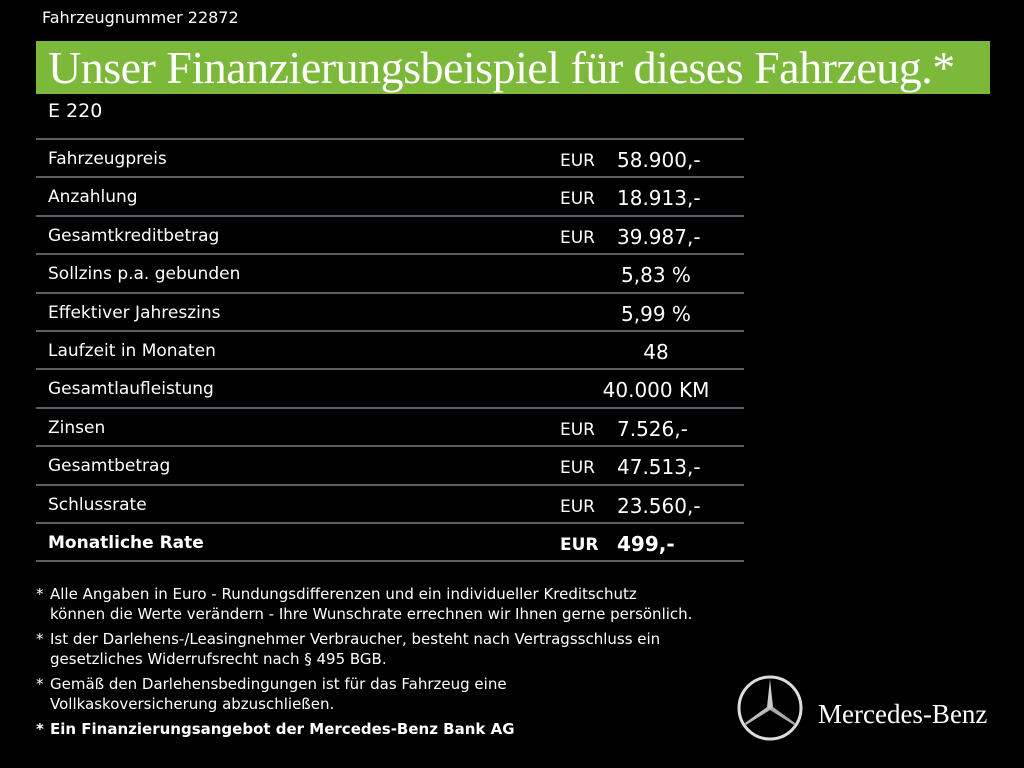  What do you see at coordinates (390, 157) in the screenshot?
I see `table-row: Fahrzeugpreis EUR 58.900,-` at bounding box center [390, 157].